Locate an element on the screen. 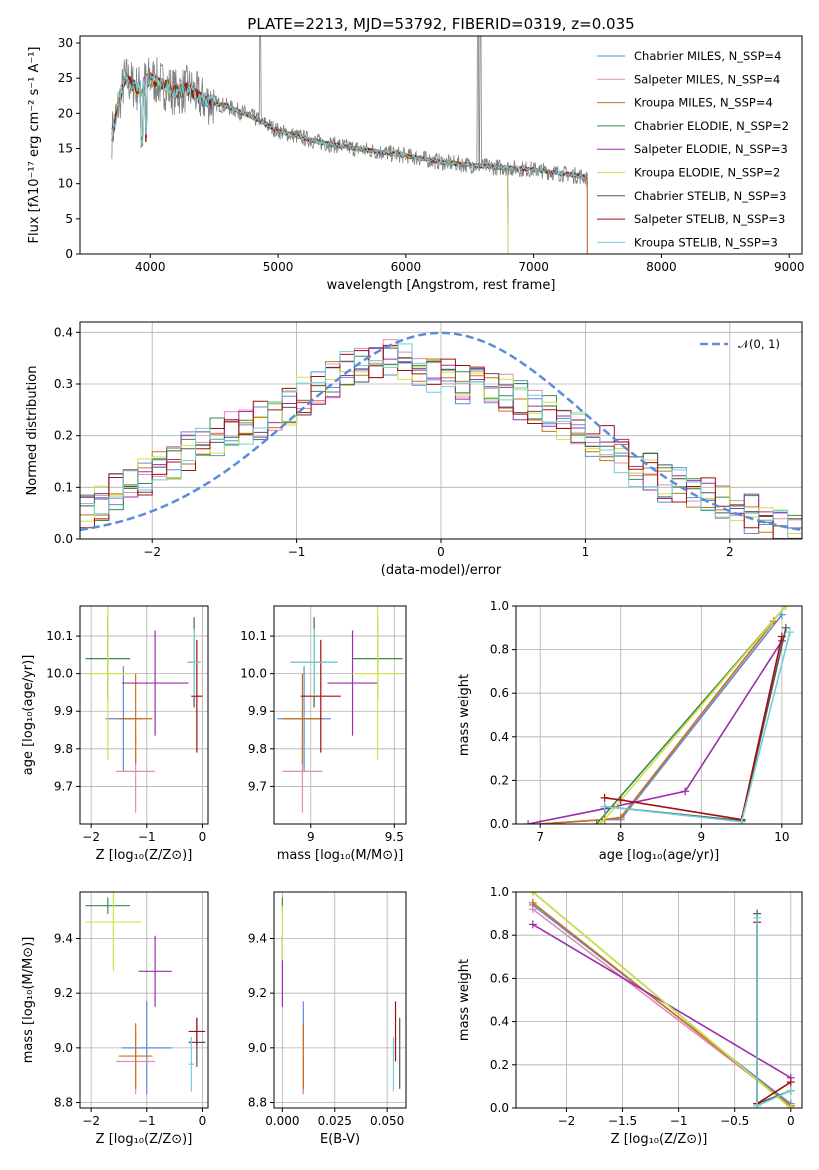  legend-label: Chabrier ELODIE, N_SSP=2 is located at coordinates (711, 126).